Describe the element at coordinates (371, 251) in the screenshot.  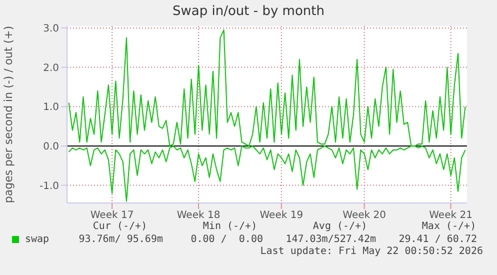
I see `text: Last update: Fri May 22 00:50:52 2026` at that location.